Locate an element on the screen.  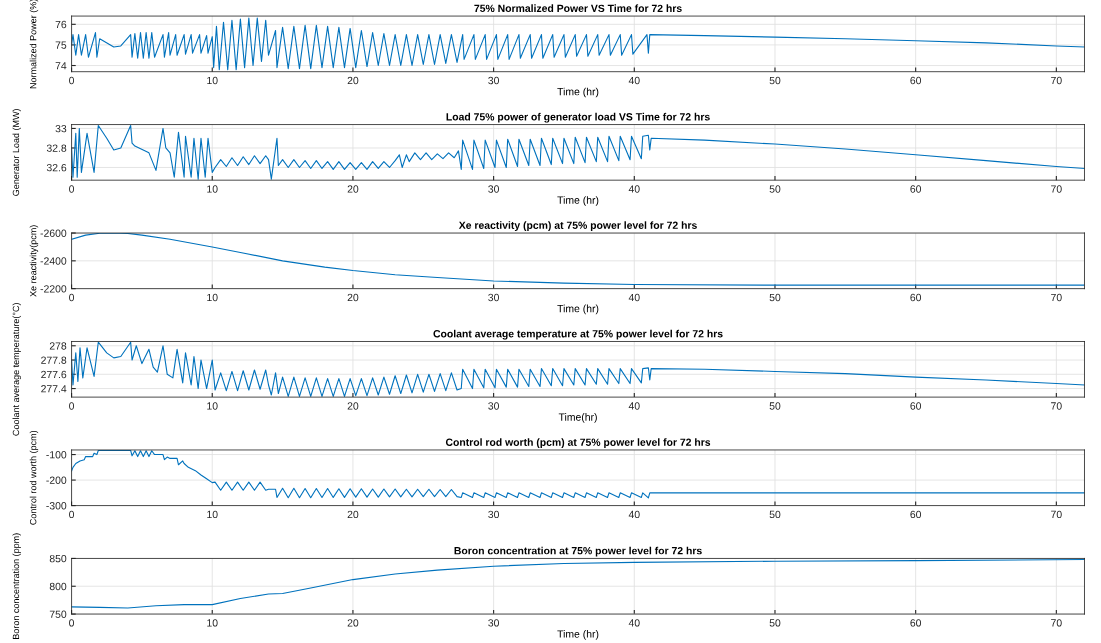
chart-title: Xe reactivity (pcm) at 75% power level for 72 hrs is located at coordinates (577, 226).